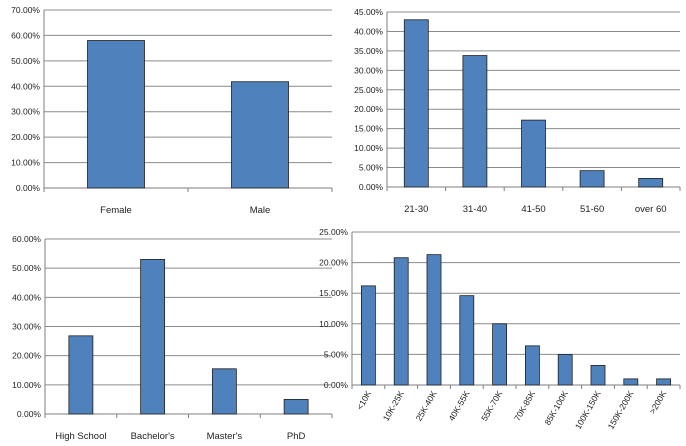 This screenshot has width=686, height=446. What do you see at coordinates (458, 406) in the screenshot?
I see `x-tick-label: 40K-55K` at bounding box center [458, 406].